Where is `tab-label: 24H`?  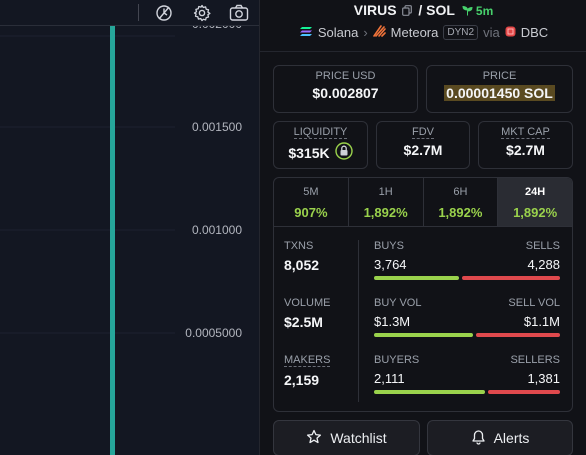 tab-label: 24H is located at coordinates (535, 192).